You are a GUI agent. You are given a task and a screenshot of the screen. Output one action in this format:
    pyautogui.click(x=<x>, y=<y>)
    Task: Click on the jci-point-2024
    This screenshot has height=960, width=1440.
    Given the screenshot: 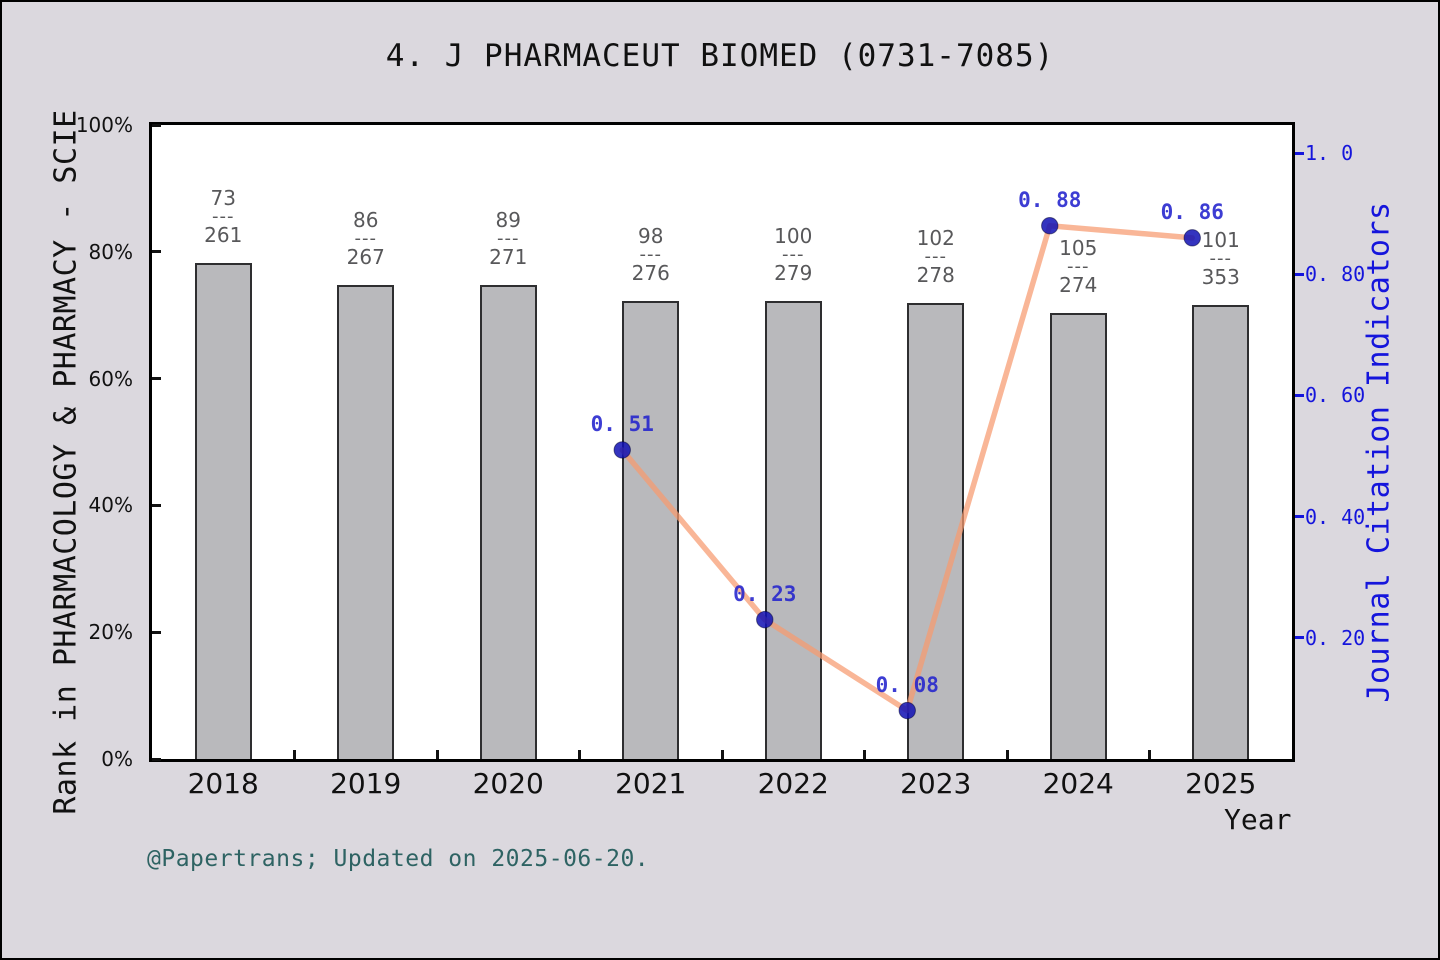 What is the action you would take?
    pyautogui.click(x=1050, y=226)
    